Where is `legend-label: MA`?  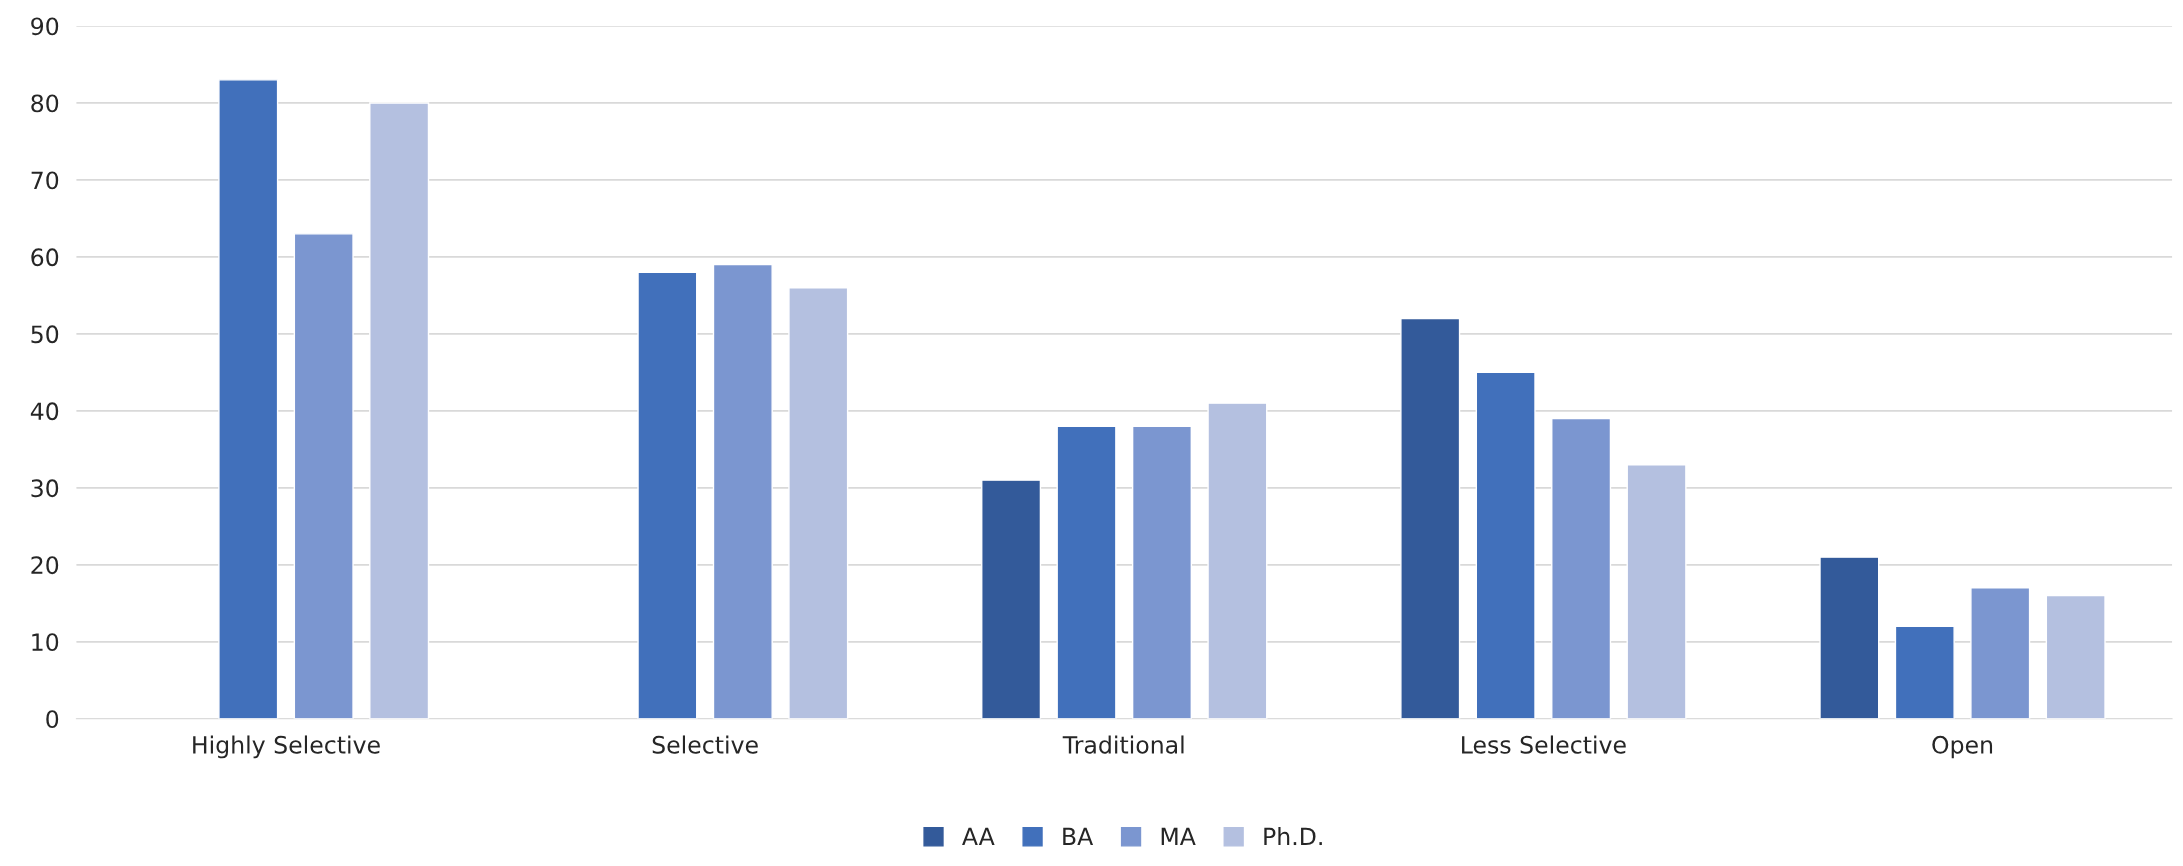 legend-label: MA is located at coordinates (1178, 836).